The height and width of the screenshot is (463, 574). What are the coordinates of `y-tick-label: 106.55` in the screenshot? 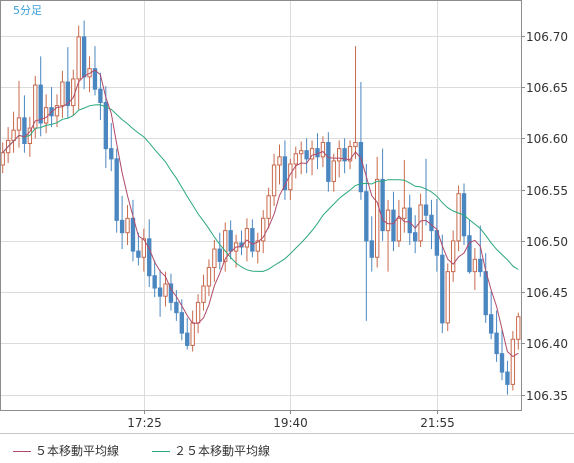 It's located at (547, 191).